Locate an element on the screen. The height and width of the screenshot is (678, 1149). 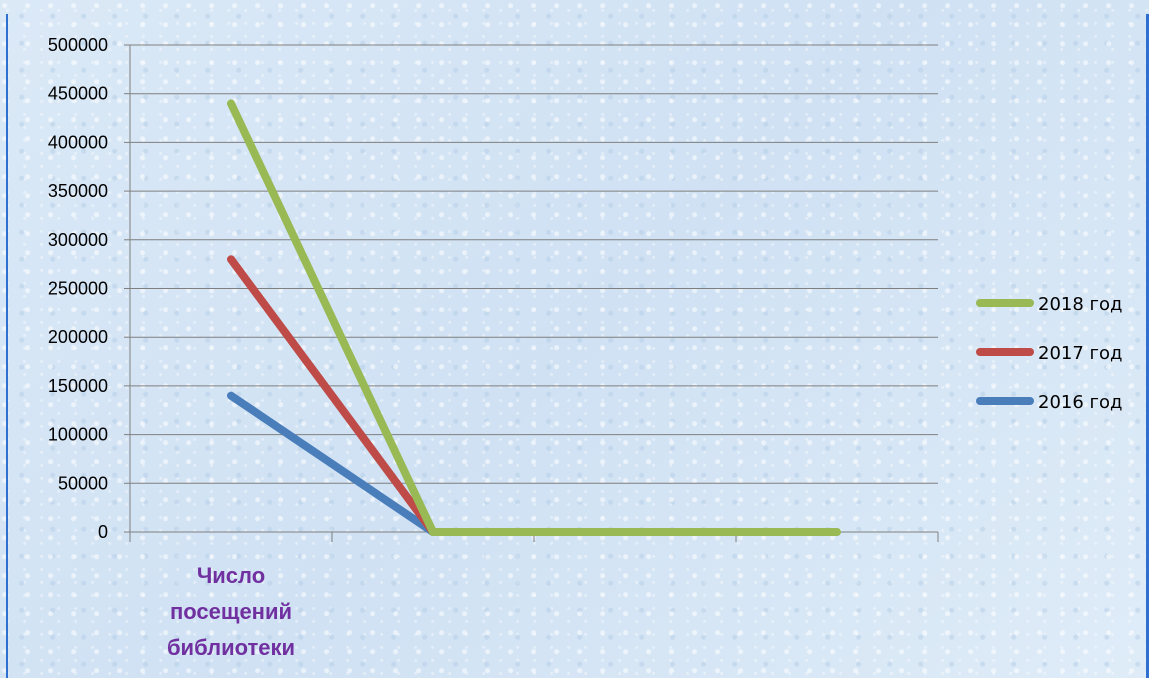
x-category-labels: Число посещений библиотеки is located at coordinates (231, 611).